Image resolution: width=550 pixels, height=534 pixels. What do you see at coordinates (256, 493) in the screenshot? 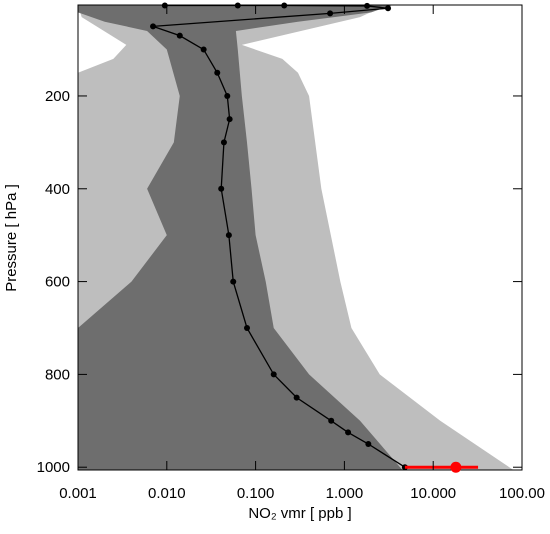
I see `x-tick-label: 0.100` at bounding box center [256, 493].